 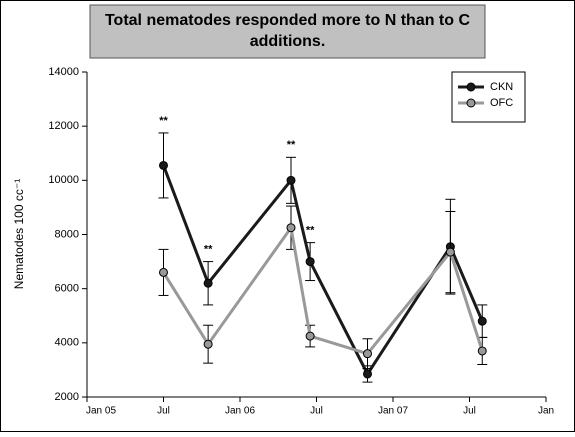 What do you see at coordinates (488, 97) in the screenshot?
I see `legend-box` at bounding box center [488, 97].